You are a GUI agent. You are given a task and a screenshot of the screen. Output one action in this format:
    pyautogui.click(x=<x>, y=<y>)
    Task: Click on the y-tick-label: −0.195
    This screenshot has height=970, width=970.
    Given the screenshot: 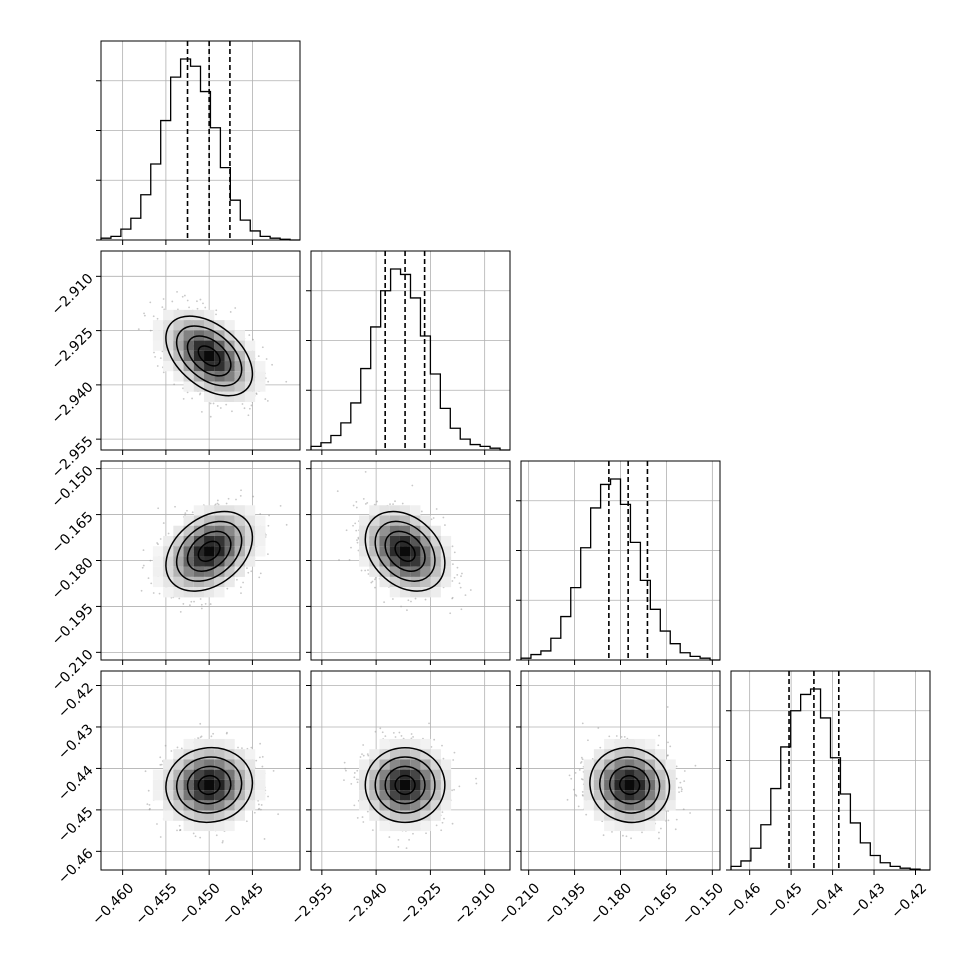 What is the action you would take?
    pyautogui.click(x=73, y=625)
    